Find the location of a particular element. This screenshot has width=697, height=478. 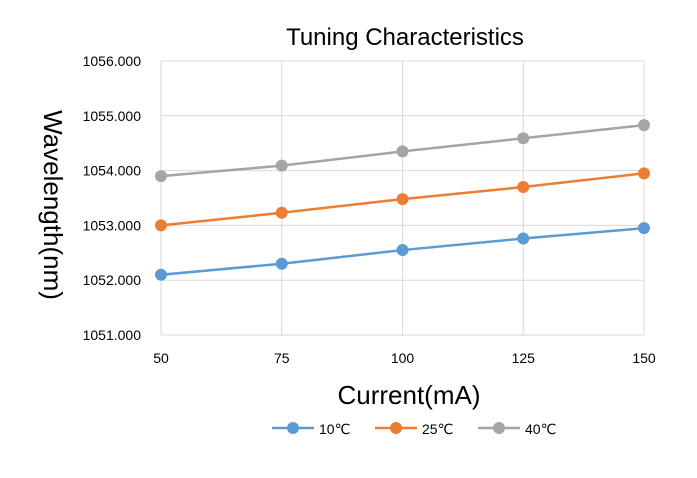

y-tick-label: 1056.000 is located at coordinates (112, 61).